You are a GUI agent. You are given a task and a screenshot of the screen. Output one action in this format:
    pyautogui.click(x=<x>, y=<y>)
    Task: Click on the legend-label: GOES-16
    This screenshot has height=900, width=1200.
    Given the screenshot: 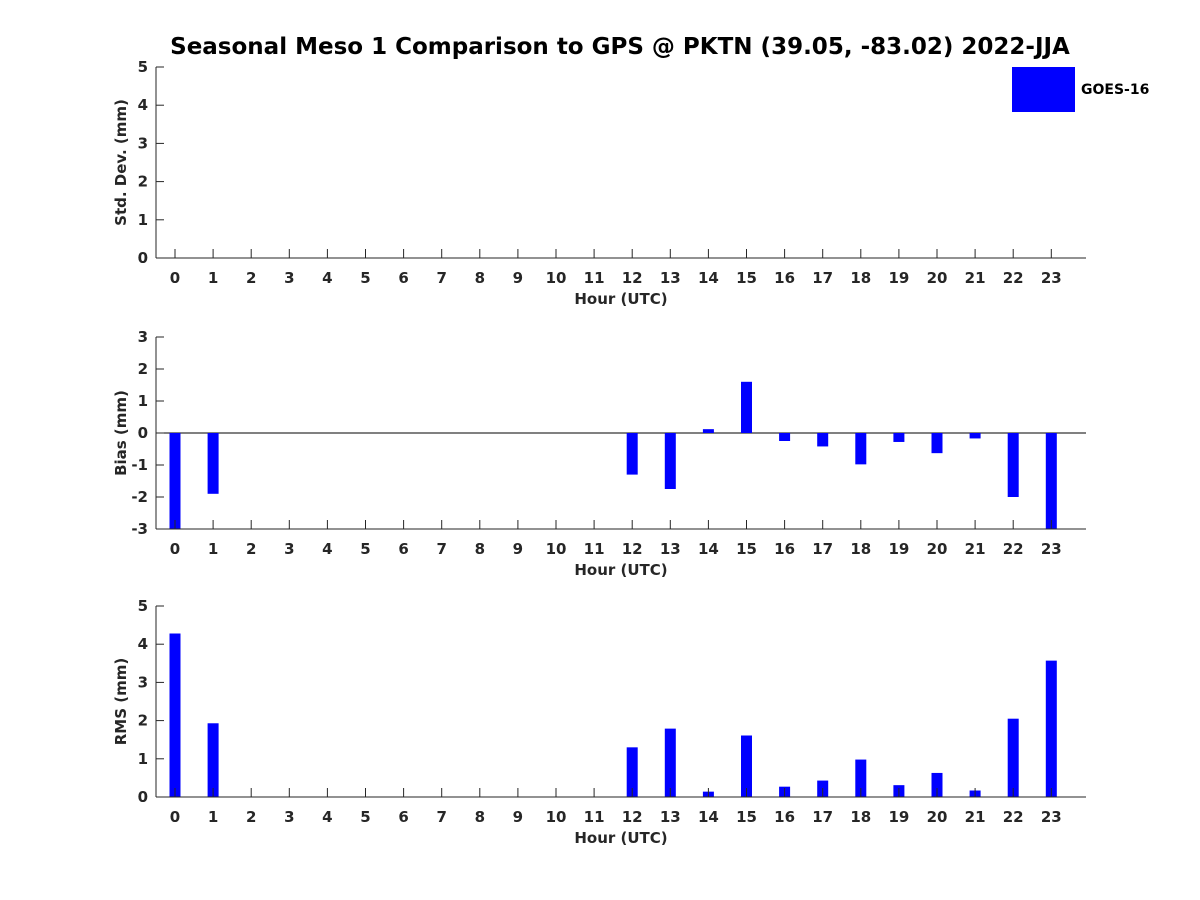 What is the action you would take?
    pyautogui.click(x=1115, y=90)
    